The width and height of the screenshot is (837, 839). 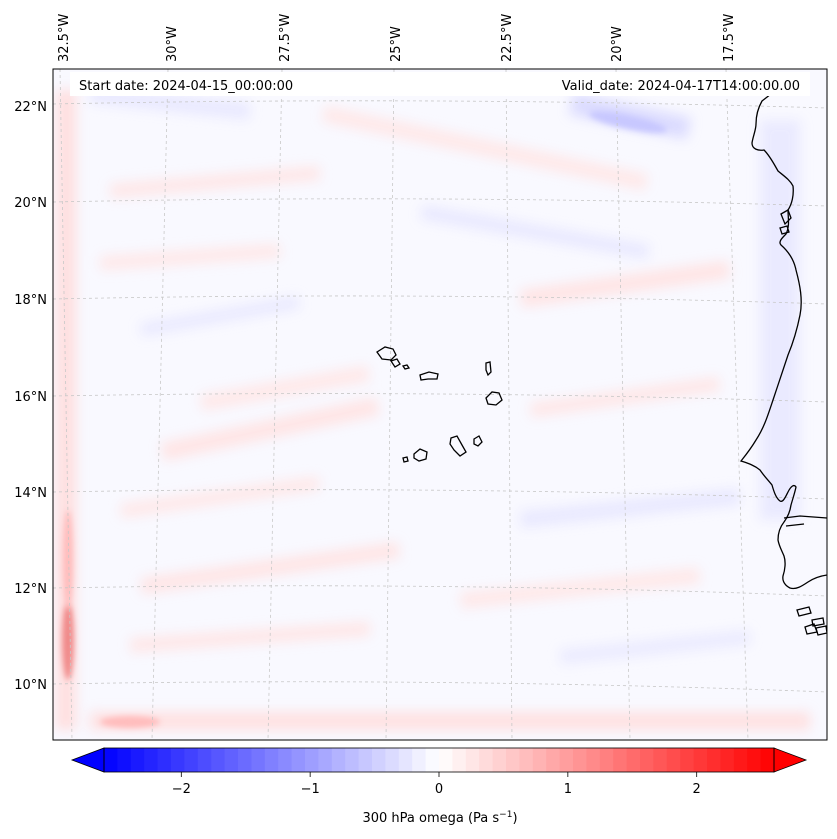 I want to click on start-date-label: Start date: 2024-04-15_00:00:00, so click(x=186, y=86).